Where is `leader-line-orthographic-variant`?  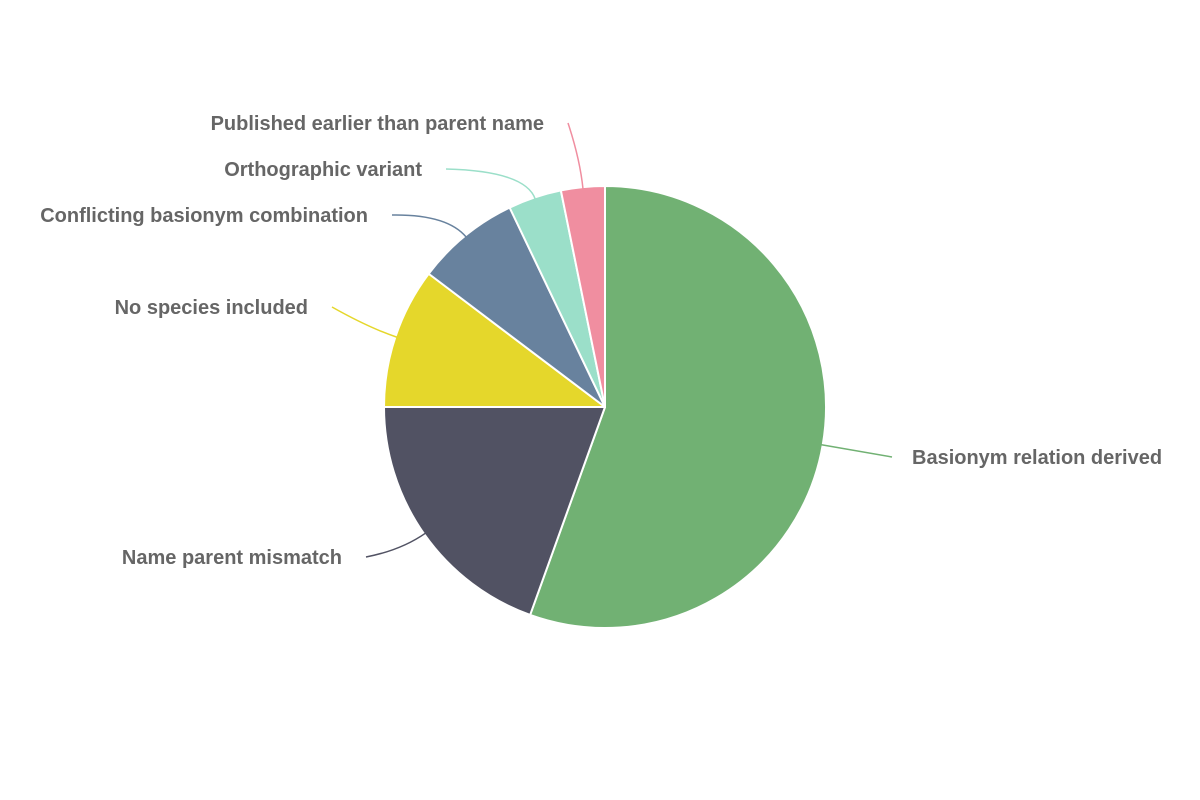 leader-line-orthographic-variant is located at coordinates (491, 184).